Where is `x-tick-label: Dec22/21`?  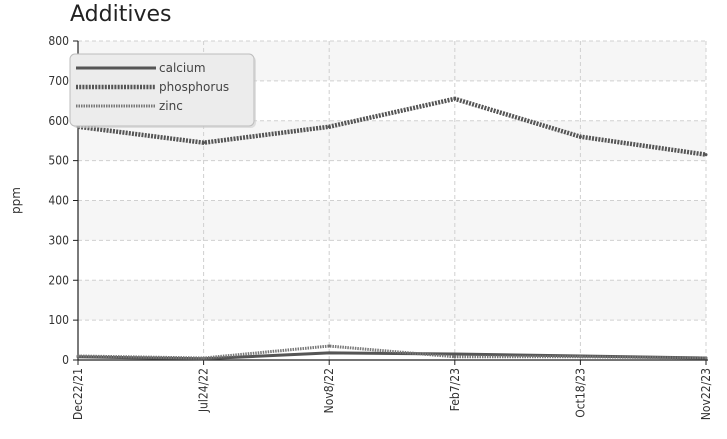
x-tick-label: Dec22/21 is located at coordinates (78, 394).